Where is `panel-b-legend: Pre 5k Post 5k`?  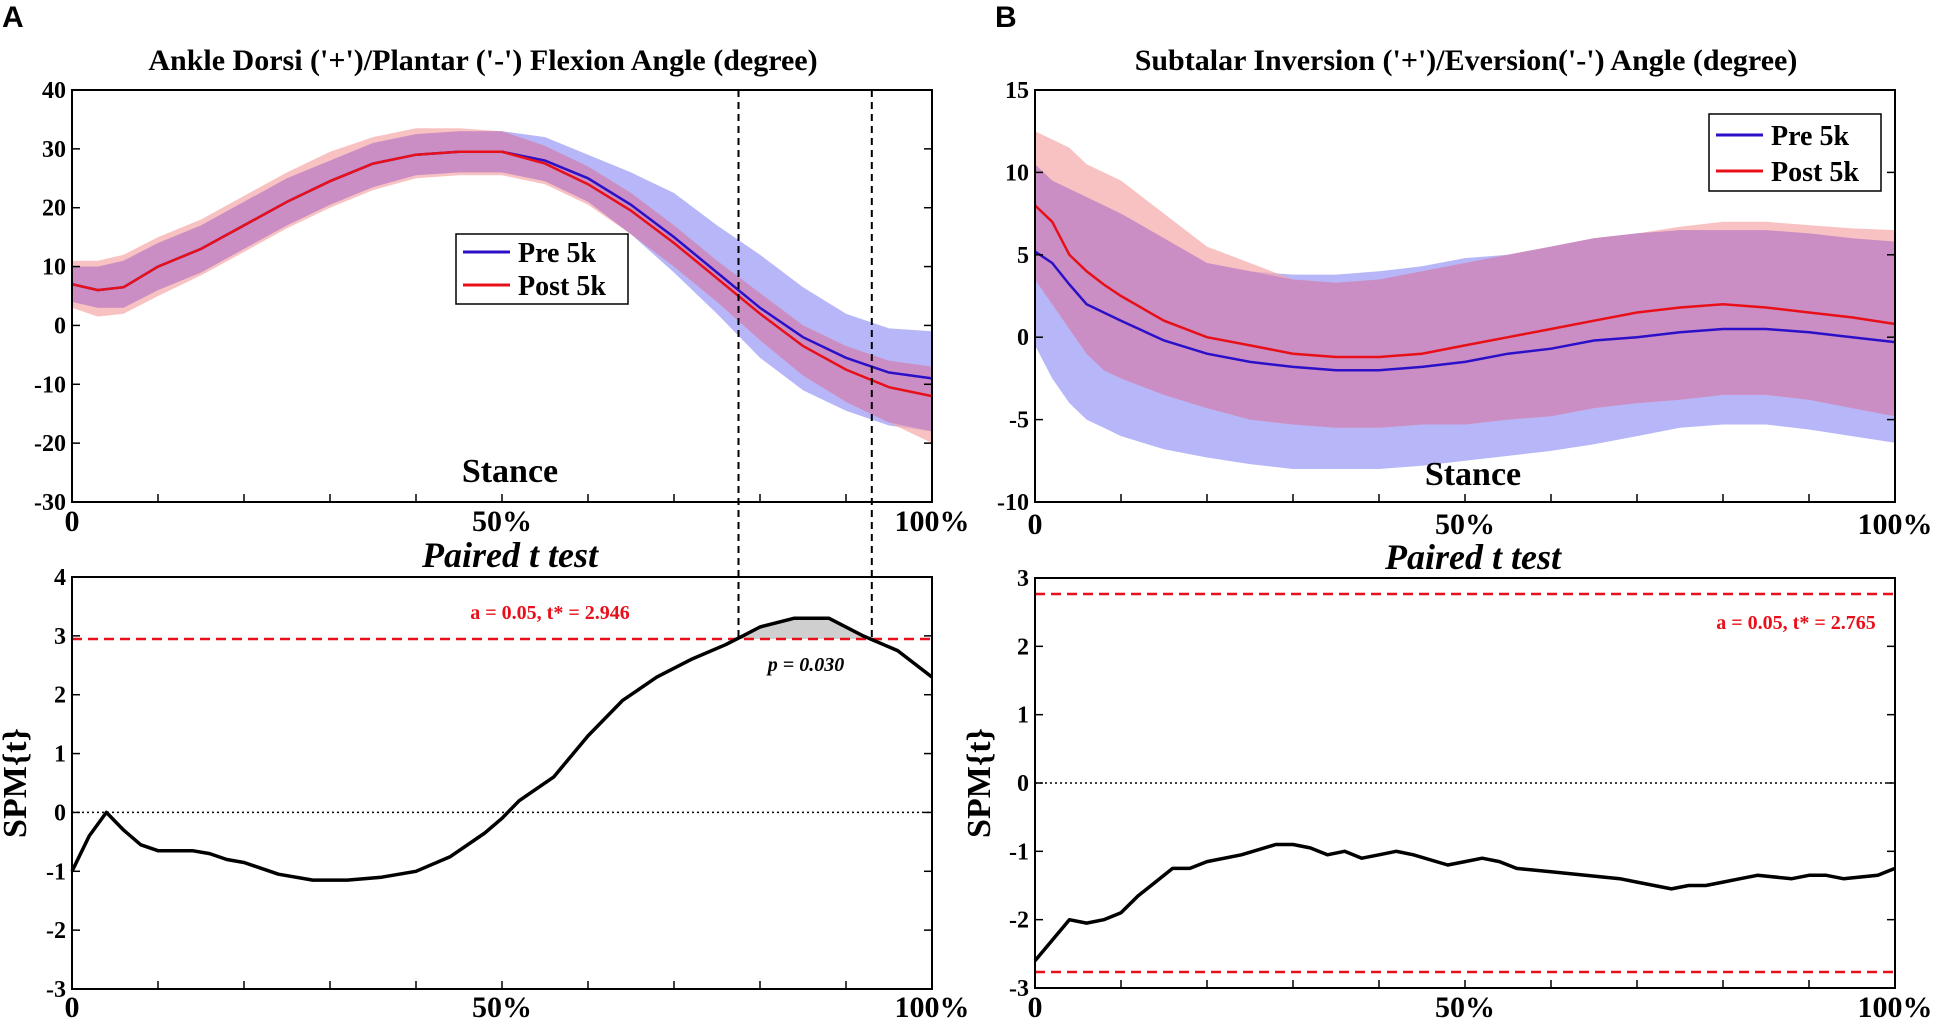
panel-b-legend: Pre 5k Post 5k is located at coordinates (1795, 152).